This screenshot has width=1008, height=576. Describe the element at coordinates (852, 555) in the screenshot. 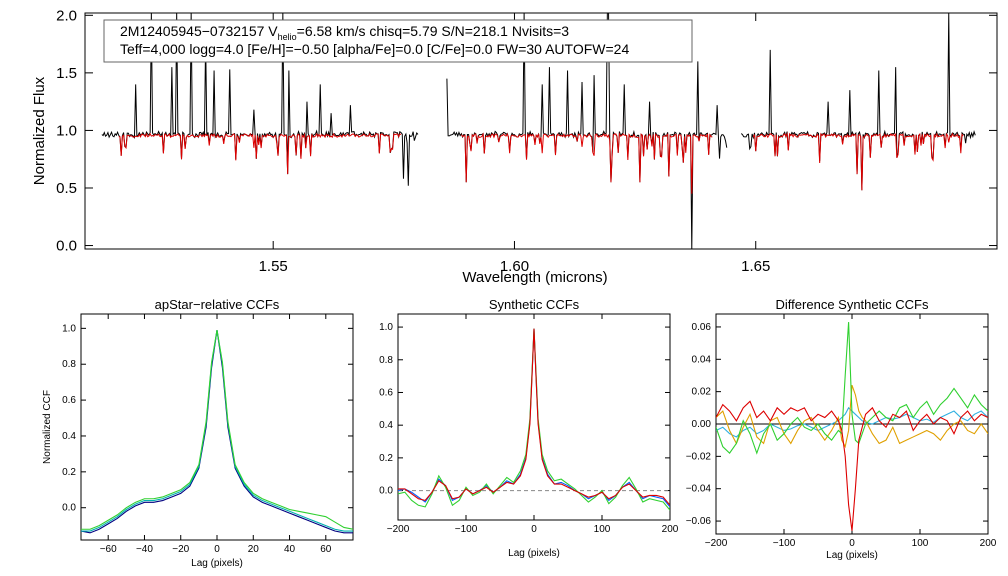

I see `difference-ccf-x-axis-label: Lag (pixels)` at that location.